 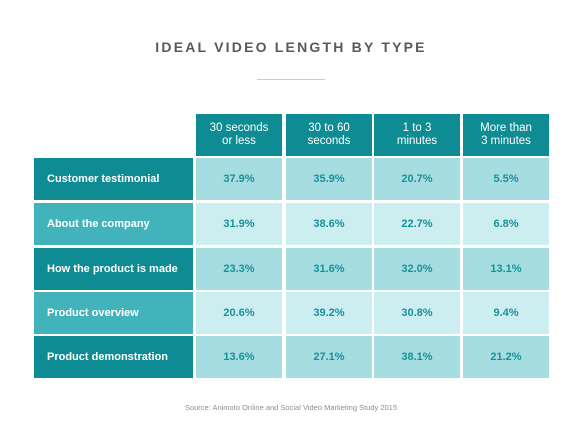 What do you see at coordinates (239, 128) in the screenshot?
I see `column-header-line: 30 seconds` at bounding box center [239, 128].